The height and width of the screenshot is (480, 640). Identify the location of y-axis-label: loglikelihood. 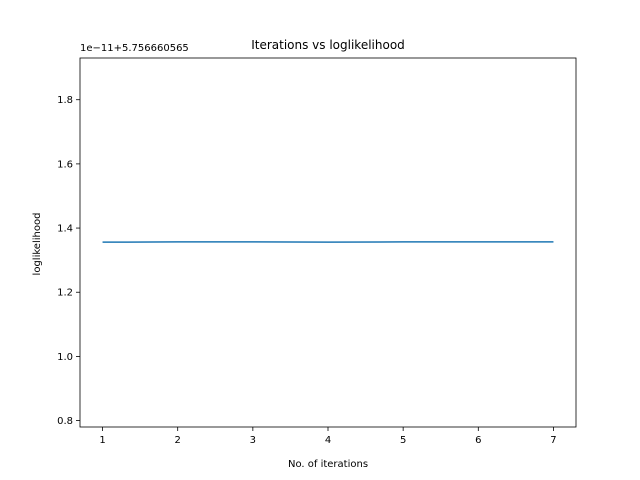
(37, 244).